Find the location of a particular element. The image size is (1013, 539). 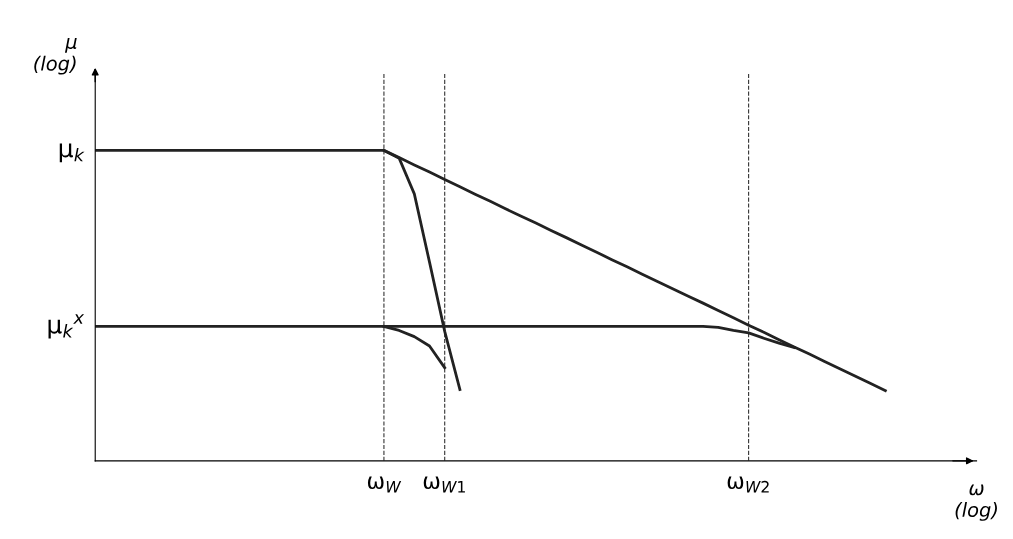

text: μ$_{k}$$^{x}$ is located at coordinates (66, 326).